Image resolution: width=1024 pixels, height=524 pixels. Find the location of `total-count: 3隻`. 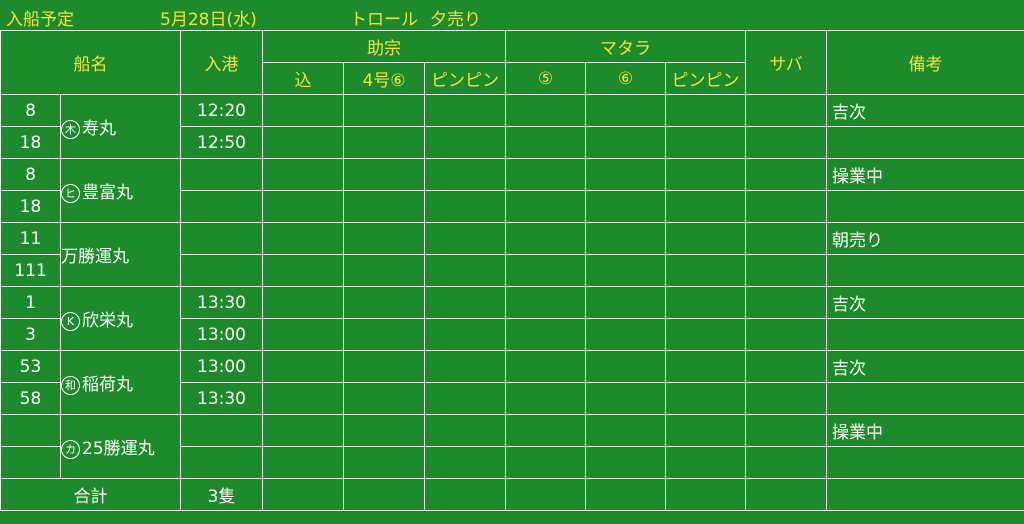

total-count: 3隻 is located at coordinates (221, 494).